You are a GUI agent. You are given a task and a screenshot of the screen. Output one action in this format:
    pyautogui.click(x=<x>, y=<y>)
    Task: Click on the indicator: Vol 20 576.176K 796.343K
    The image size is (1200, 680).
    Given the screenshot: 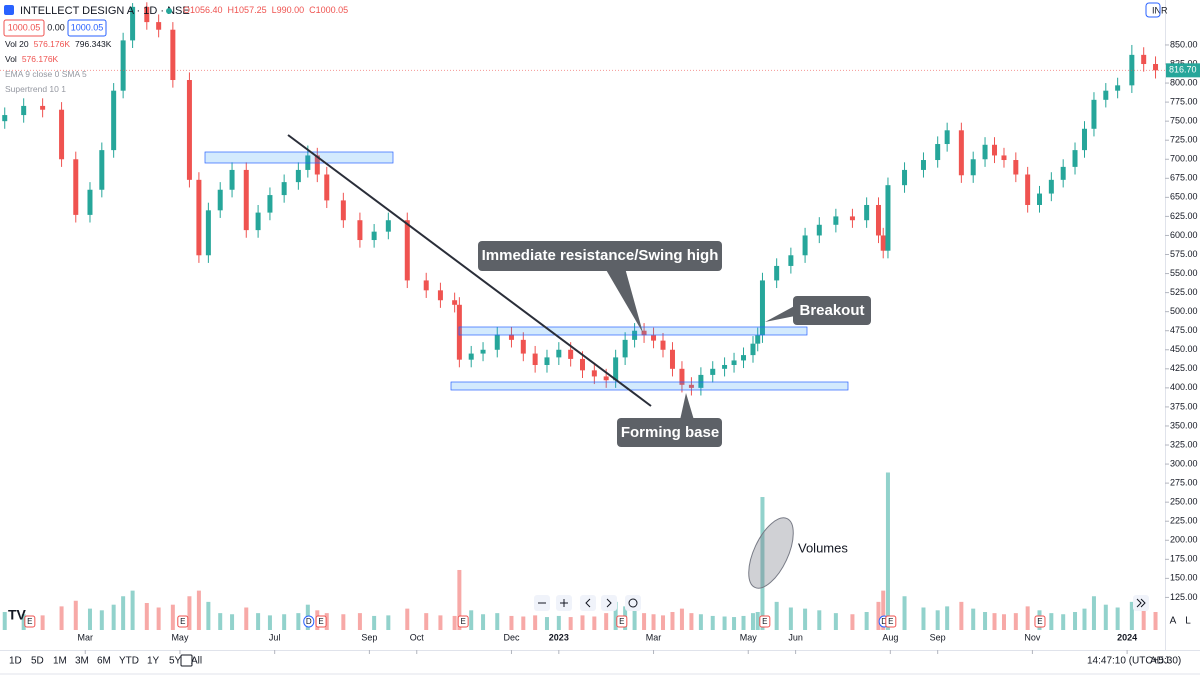 What is the action you would take?
    pyautogui.click(x=58, y=44)
    